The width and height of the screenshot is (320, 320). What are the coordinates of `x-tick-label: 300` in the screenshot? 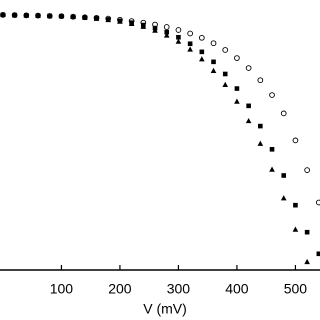 It's located at (179, 289).